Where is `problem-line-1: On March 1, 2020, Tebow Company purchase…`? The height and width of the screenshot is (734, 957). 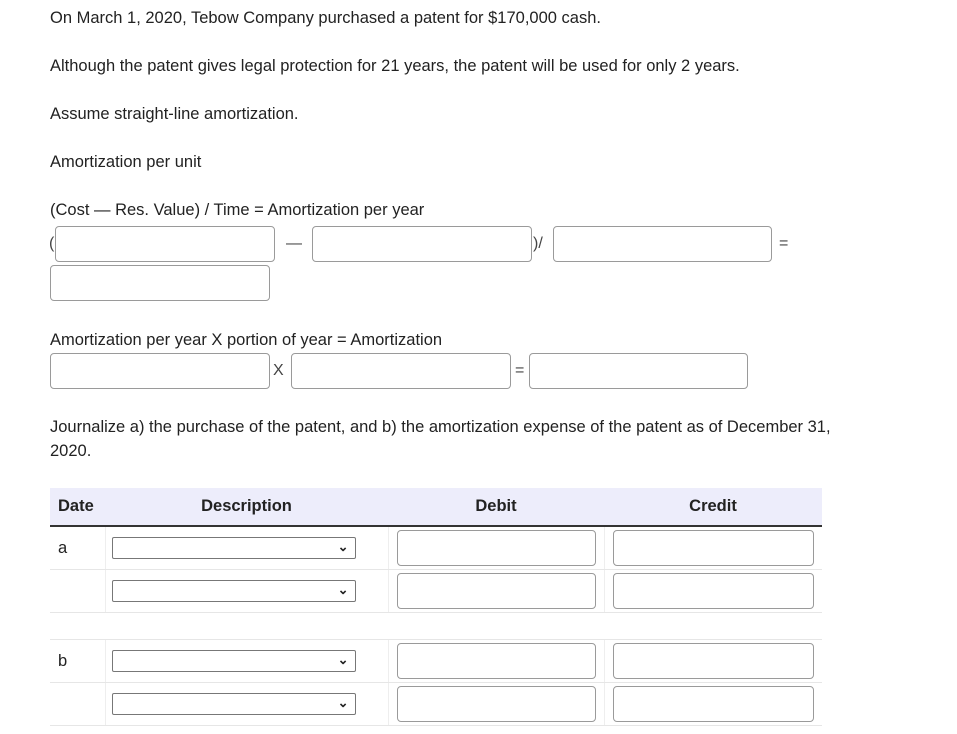
problem-line-1: On March 1, 2020, Tebow Company purchase… is located at coordinates (325, 18).